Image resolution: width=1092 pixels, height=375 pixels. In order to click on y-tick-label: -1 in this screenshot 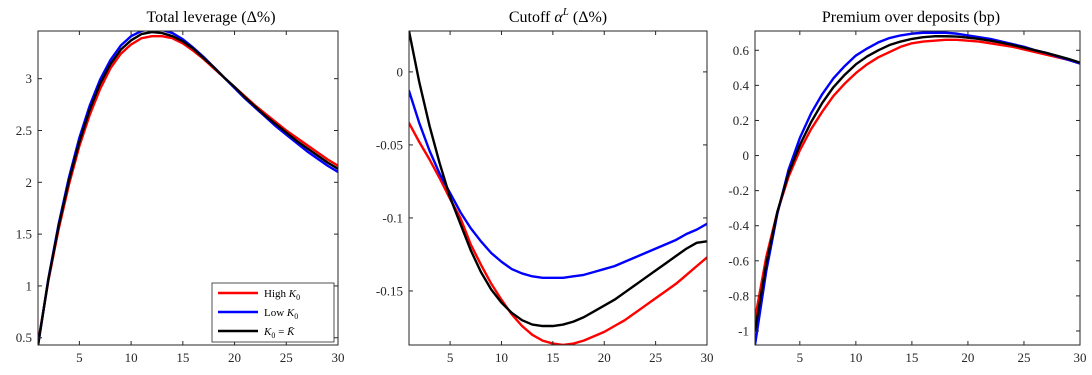, I will do `click(743, 330)`.